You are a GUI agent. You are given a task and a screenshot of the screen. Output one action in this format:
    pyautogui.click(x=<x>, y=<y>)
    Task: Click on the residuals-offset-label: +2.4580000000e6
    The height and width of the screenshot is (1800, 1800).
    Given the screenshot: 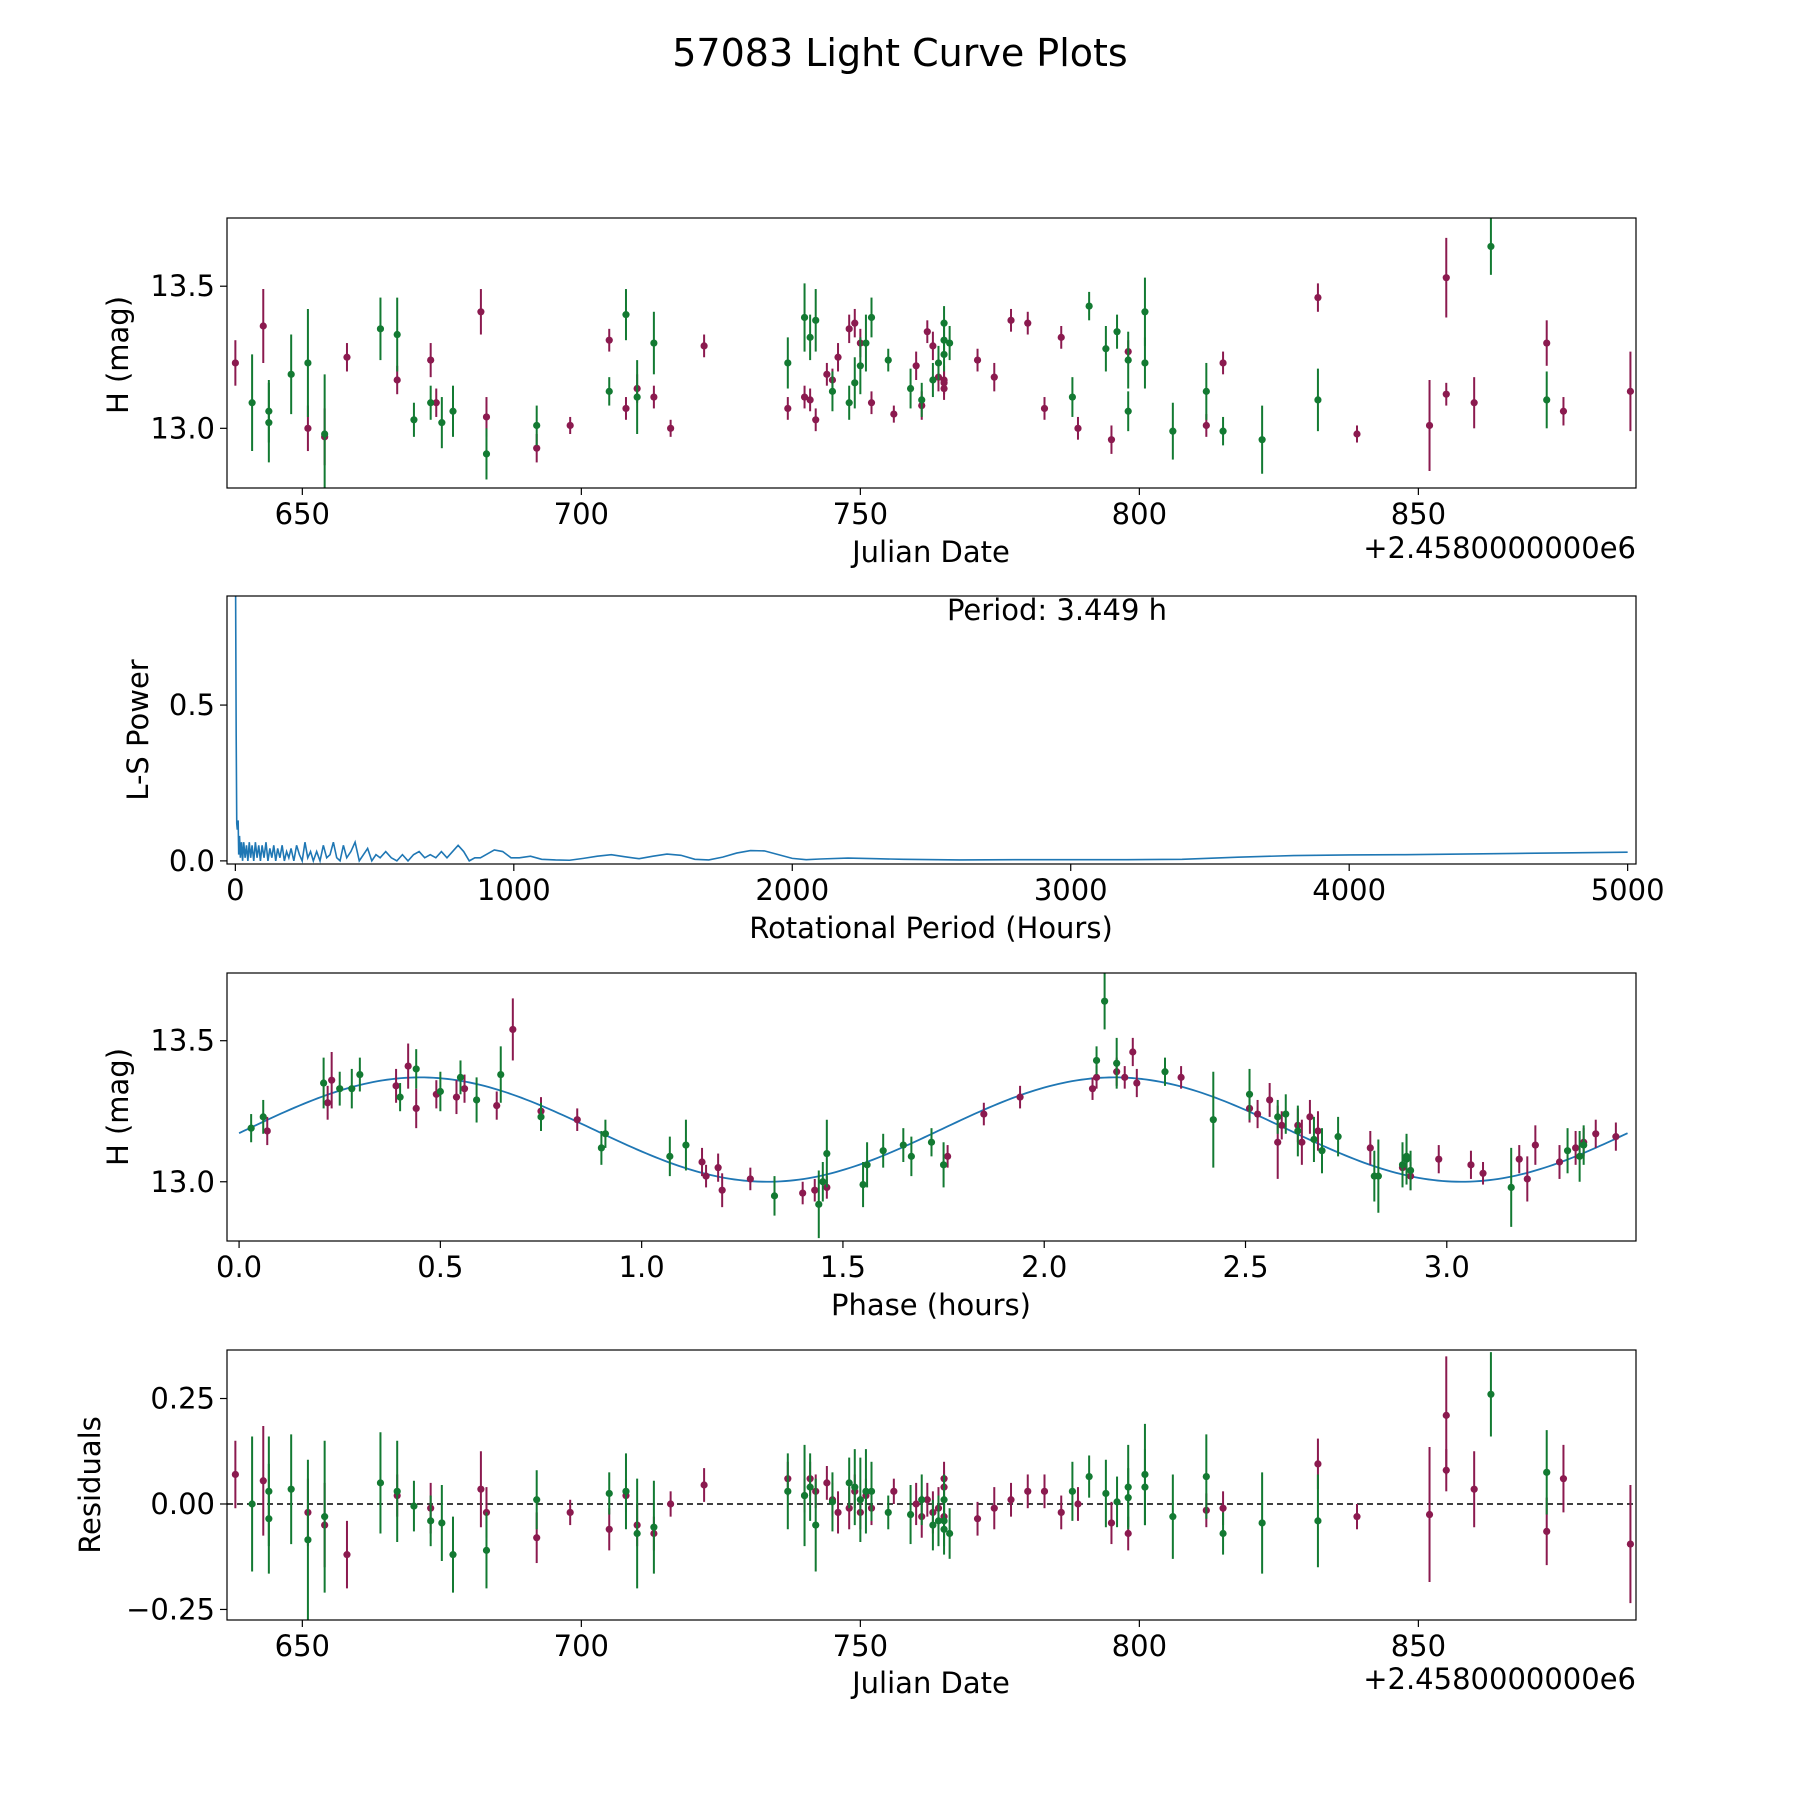 What is the action you would take?
    pyautogui.click(x=1499, y=1679)
    